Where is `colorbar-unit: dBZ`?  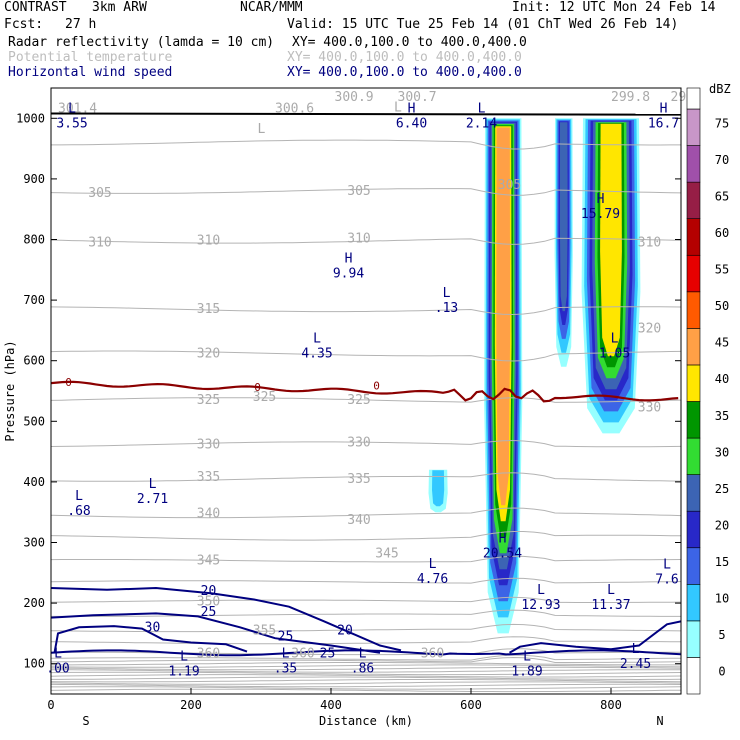 colorbar-unit: dBZ is located at coordinates (720, 89).